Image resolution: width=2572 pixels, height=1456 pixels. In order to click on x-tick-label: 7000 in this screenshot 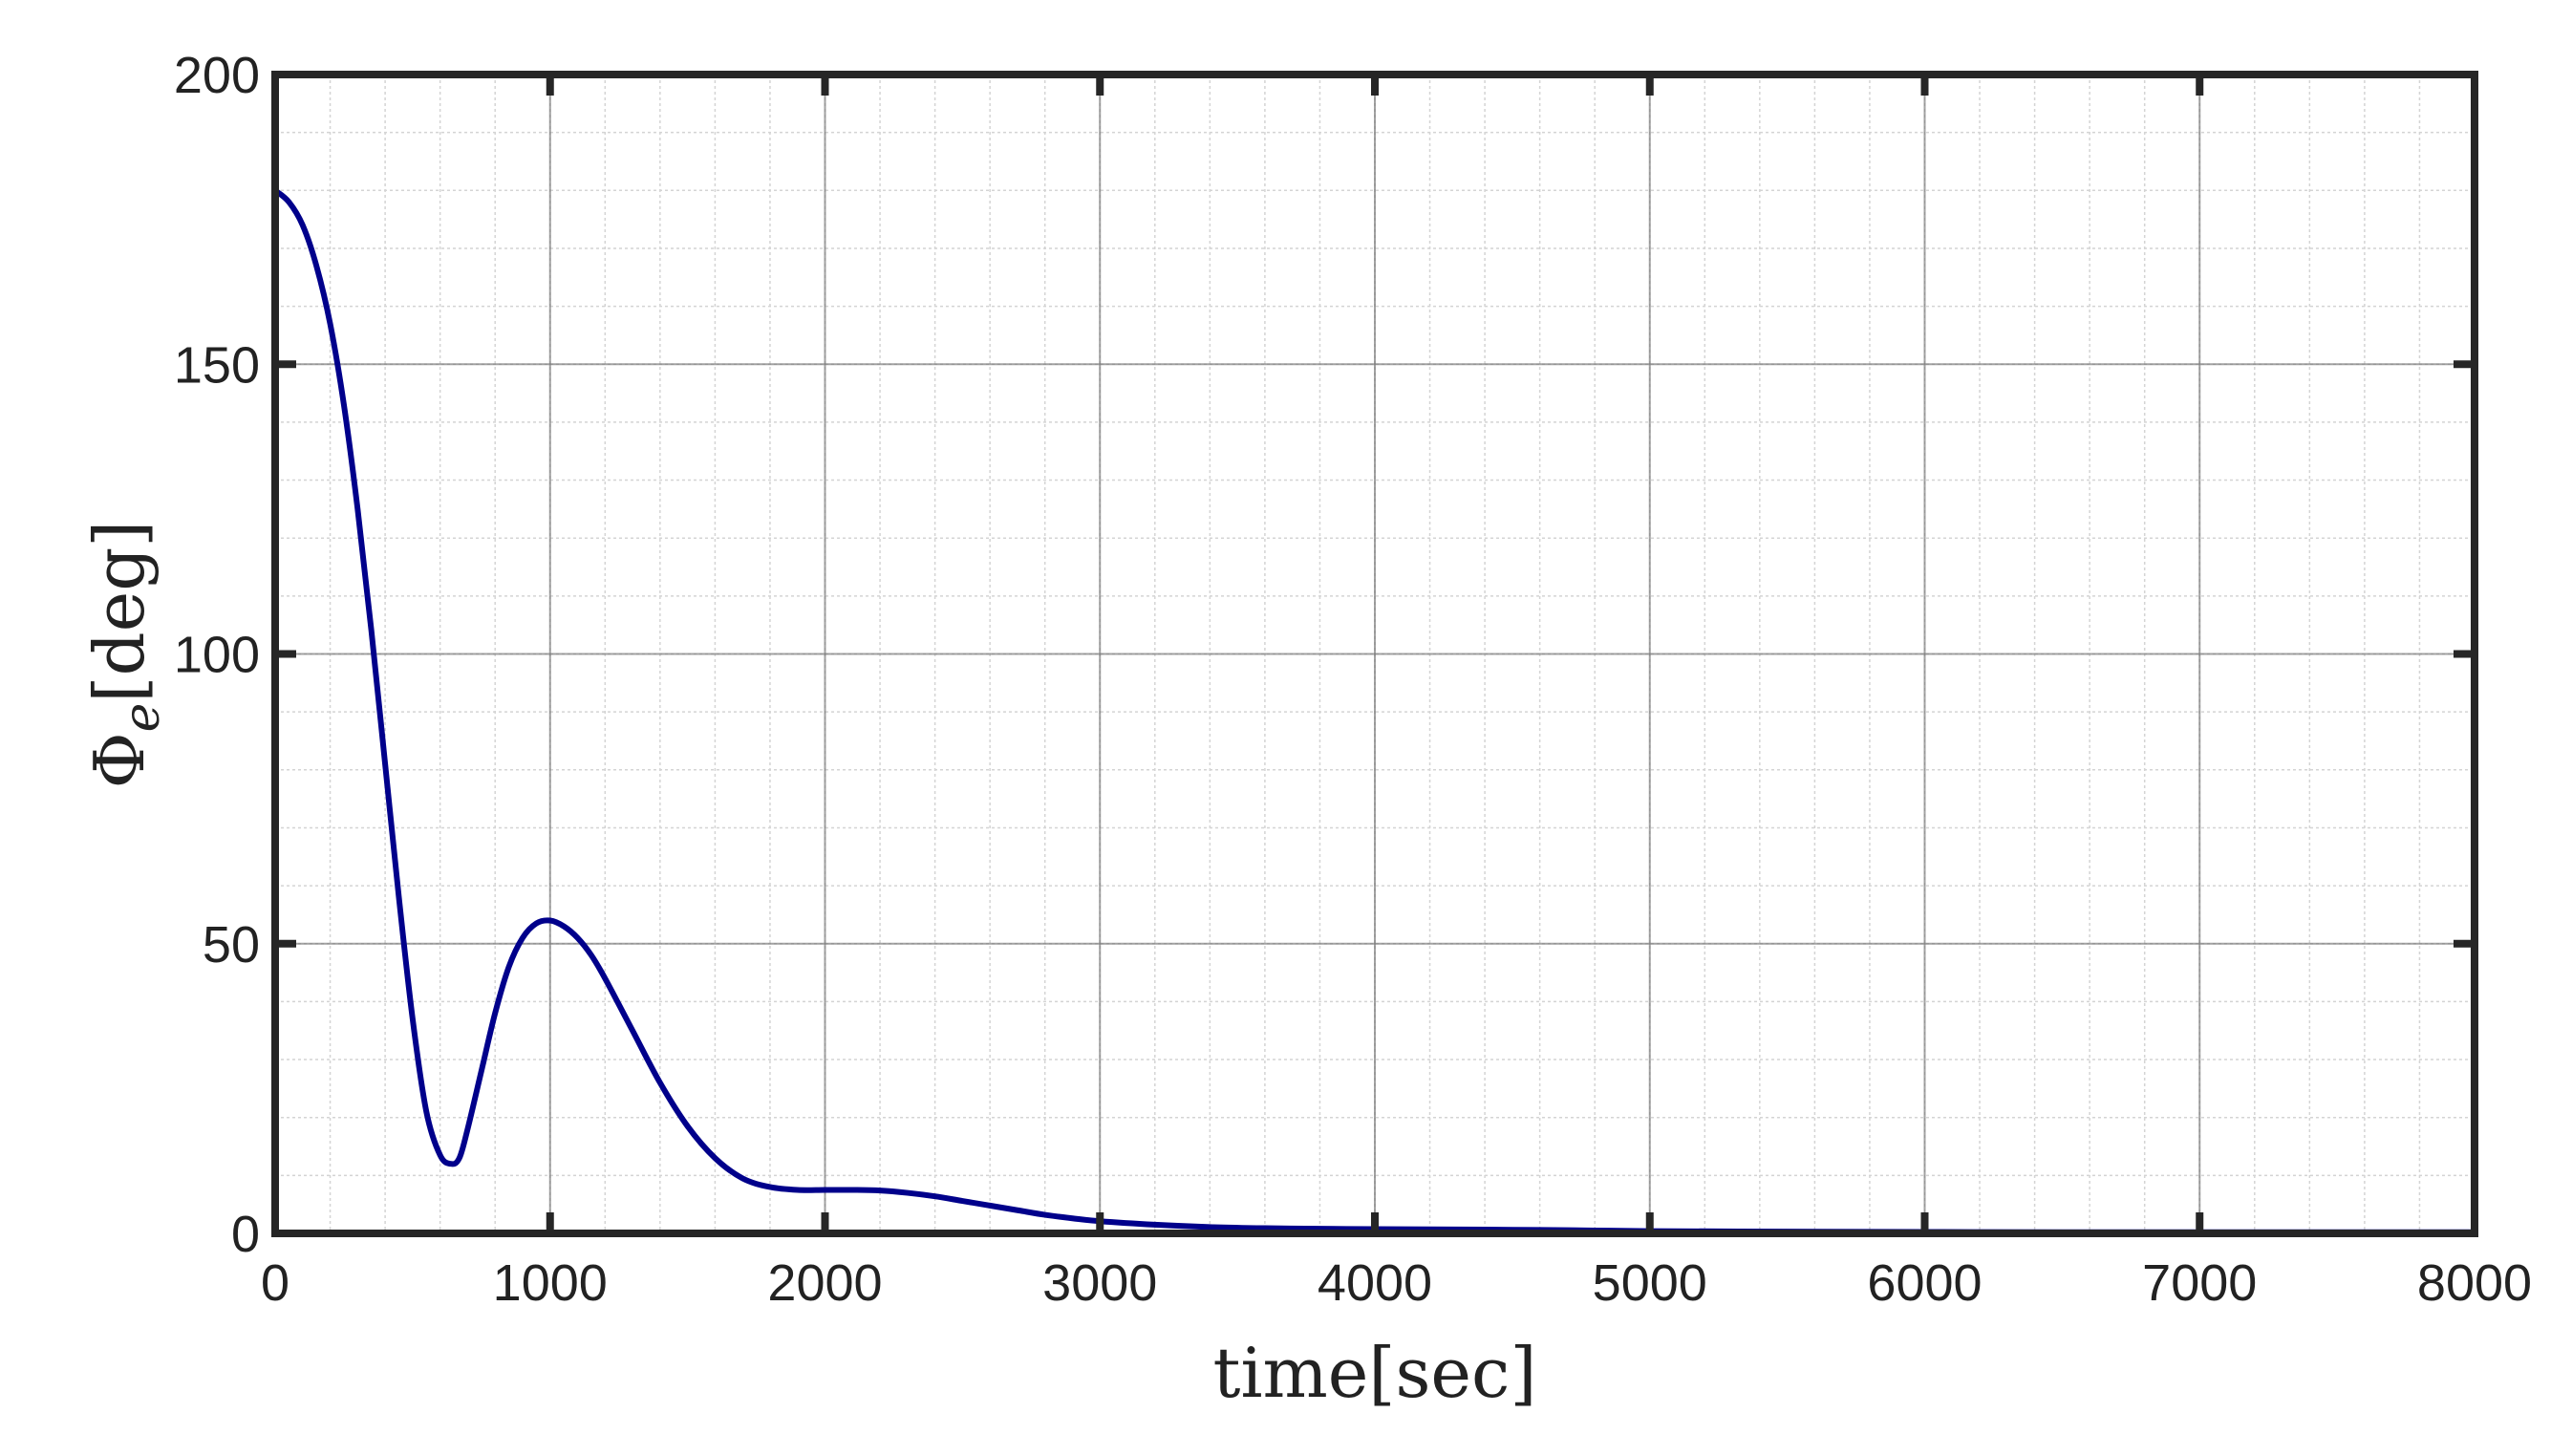, I will do `click(2199, 1283)`.